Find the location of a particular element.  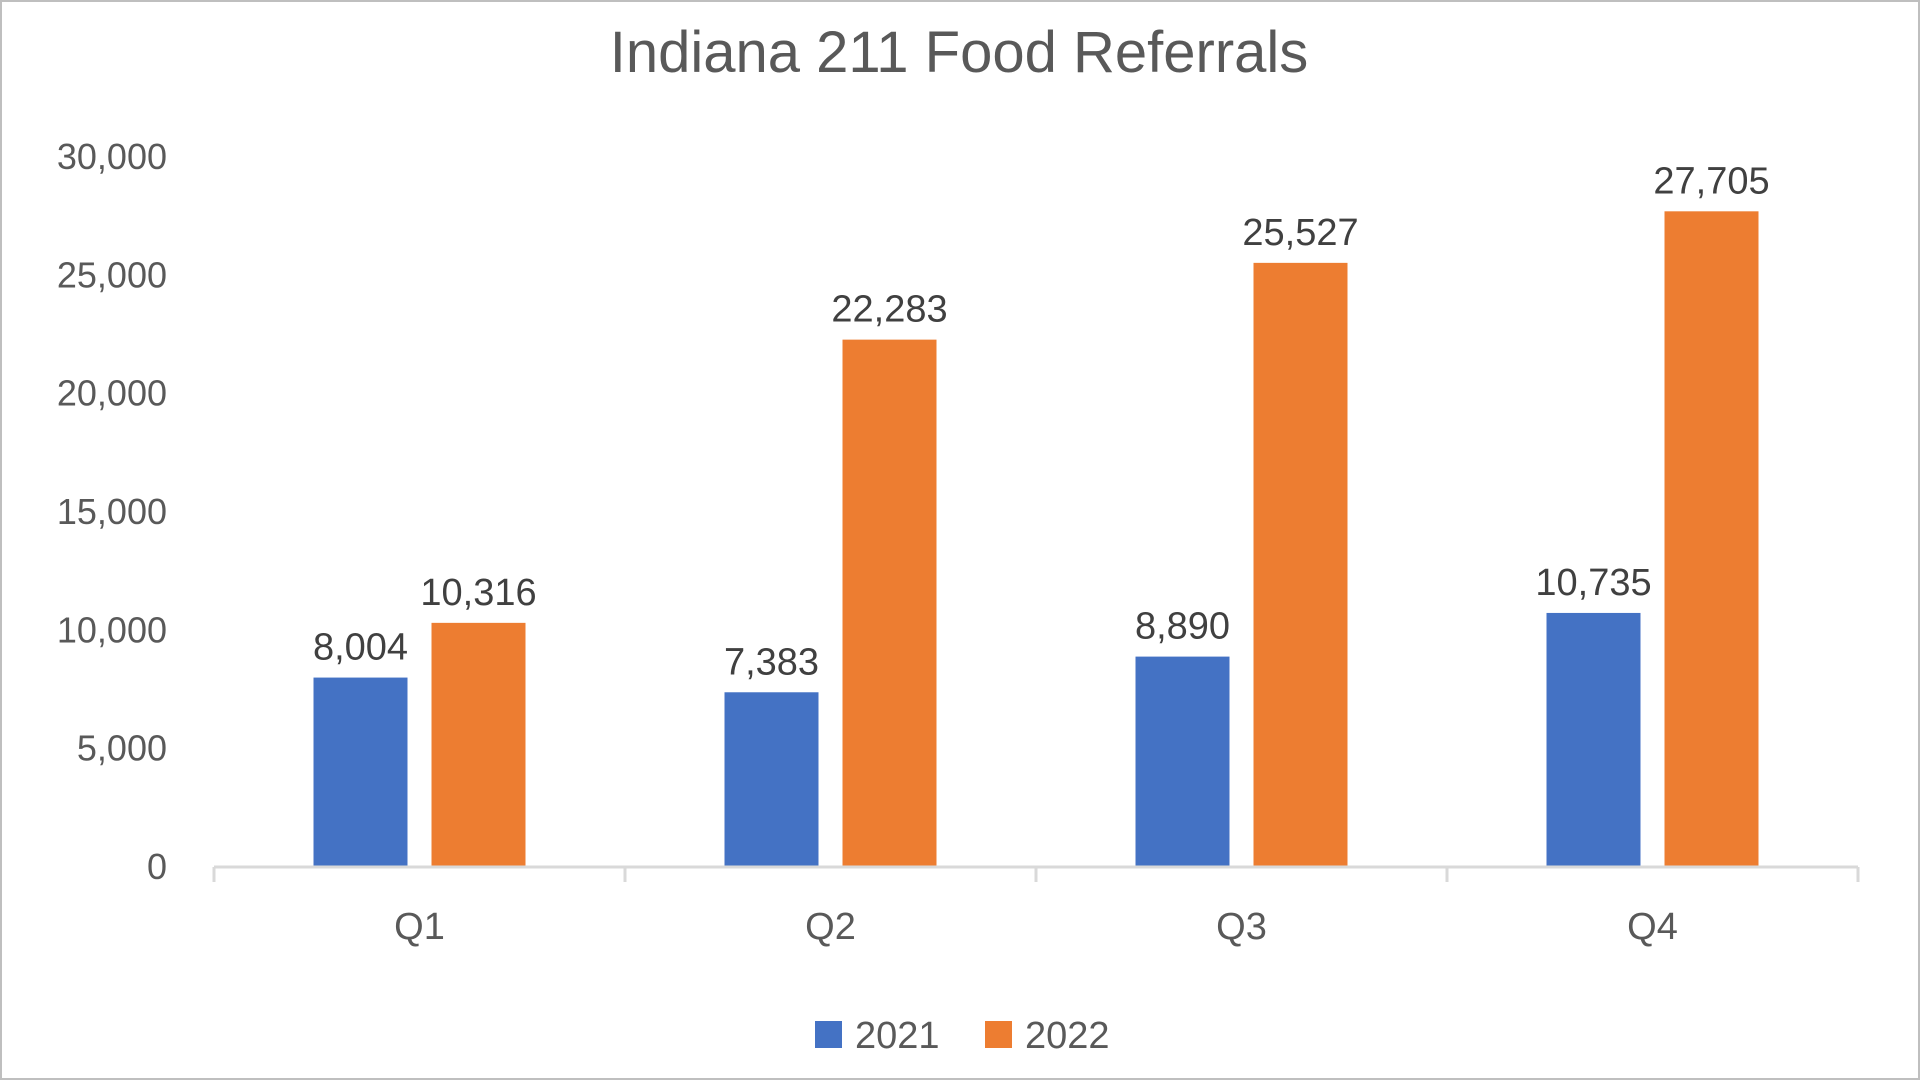

y-tick-label: 15,000 is located at coordinates (112, 511).